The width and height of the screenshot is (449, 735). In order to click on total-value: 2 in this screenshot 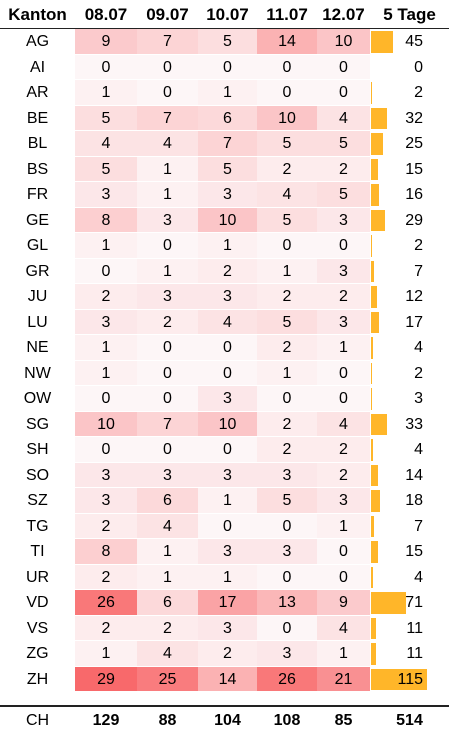, I will do `click(418, 373)`.